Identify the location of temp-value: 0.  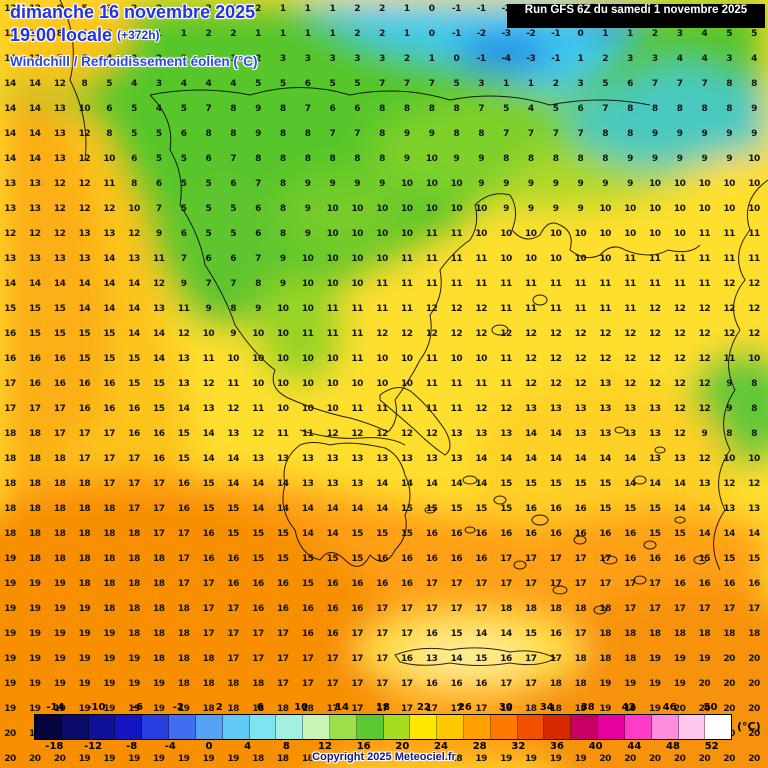
(580, 34).